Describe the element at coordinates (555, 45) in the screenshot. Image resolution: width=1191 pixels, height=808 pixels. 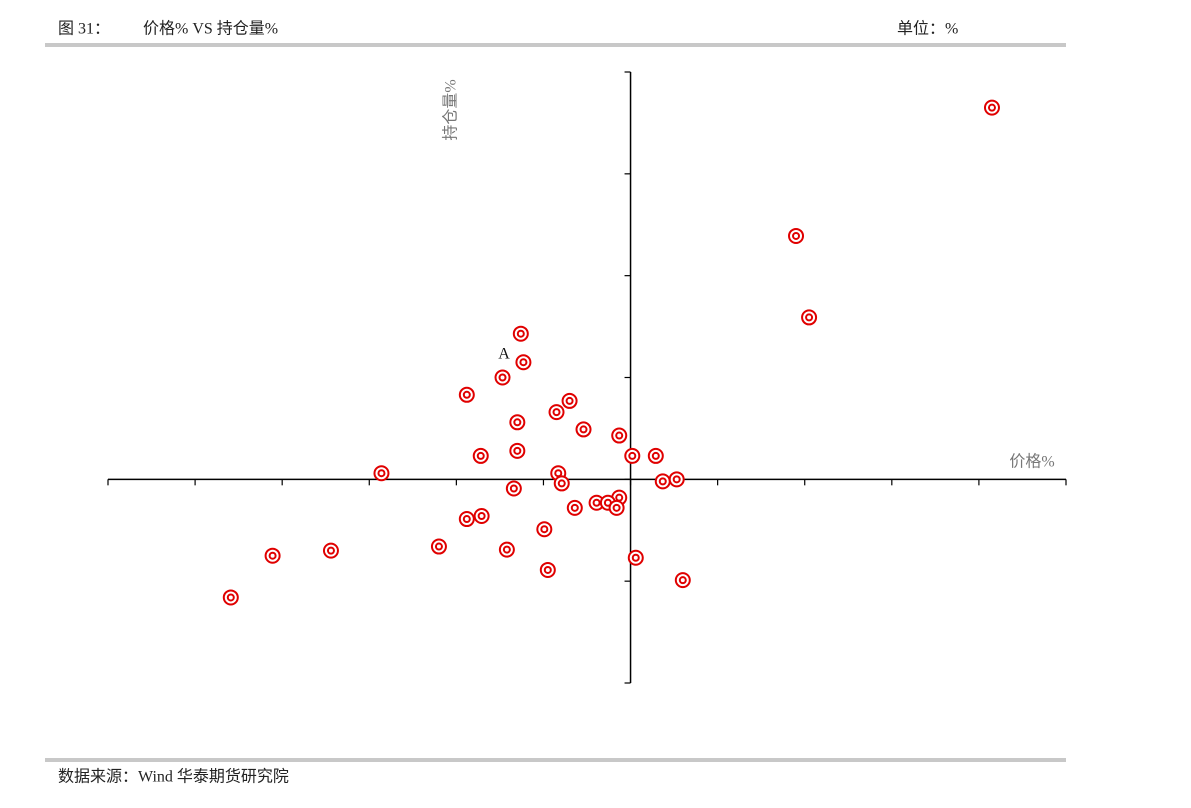
I see `header-rule` at that location.